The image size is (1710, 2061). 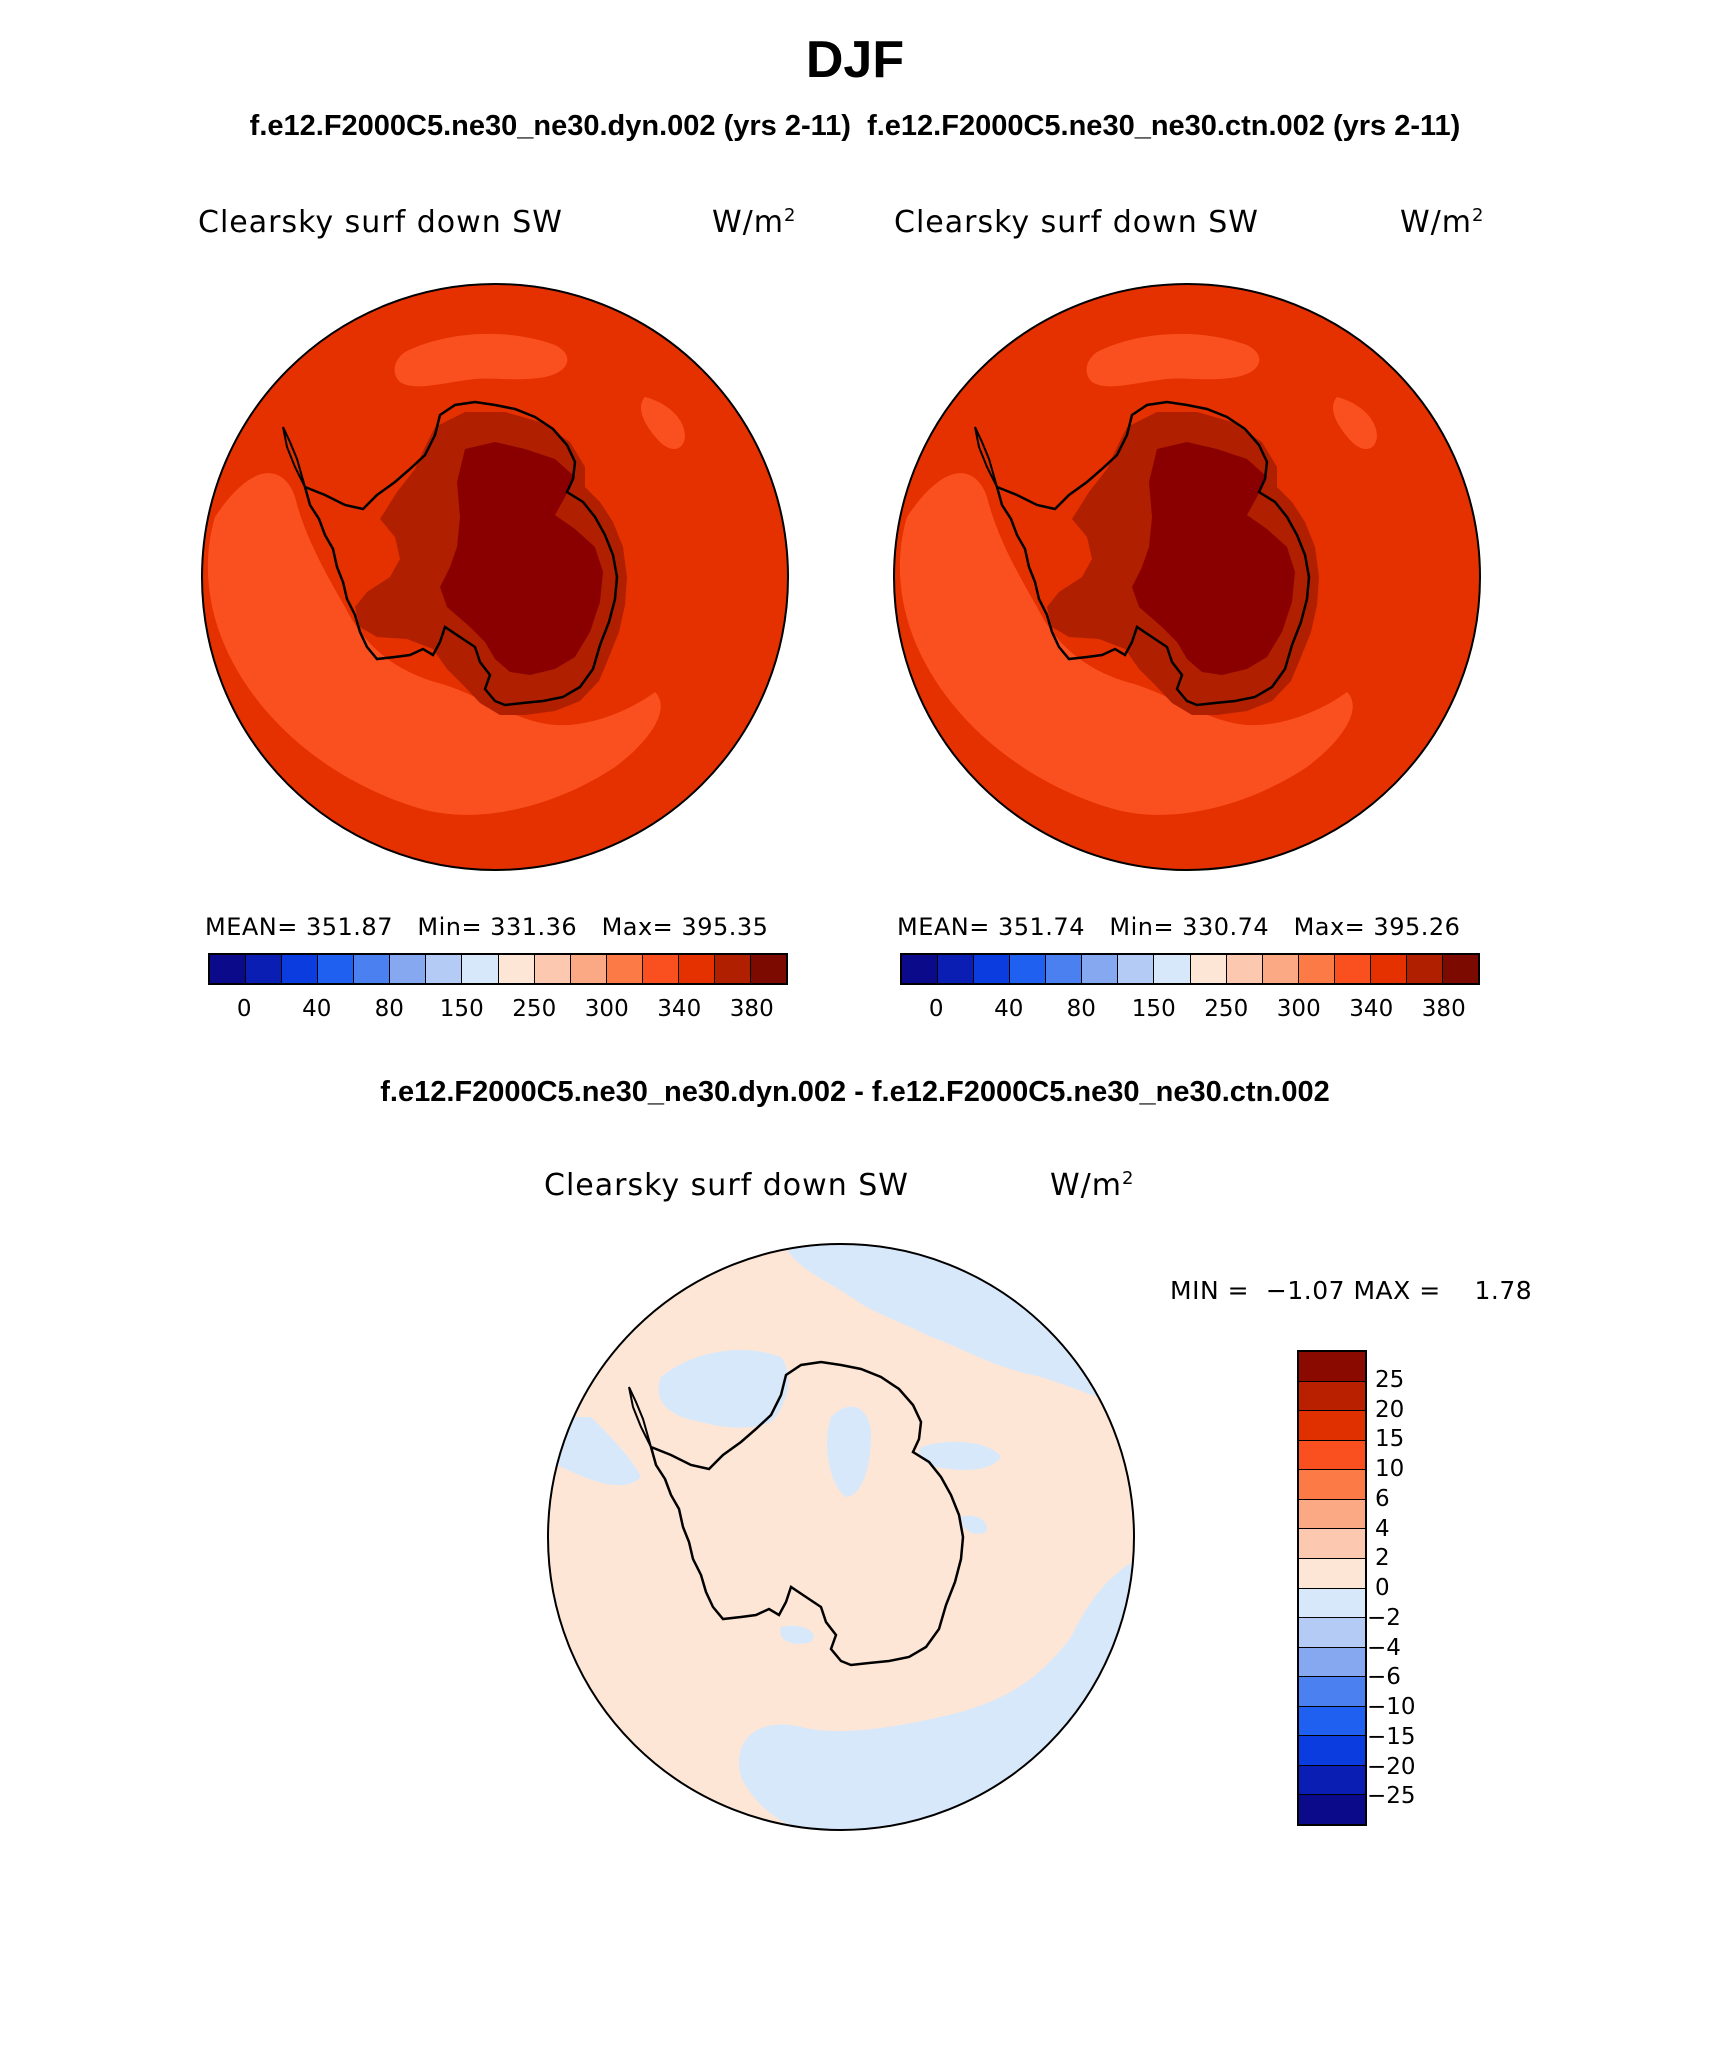 I want to click on variable-label-left: Clearsky surf down SW, so click(x=380, y=222).